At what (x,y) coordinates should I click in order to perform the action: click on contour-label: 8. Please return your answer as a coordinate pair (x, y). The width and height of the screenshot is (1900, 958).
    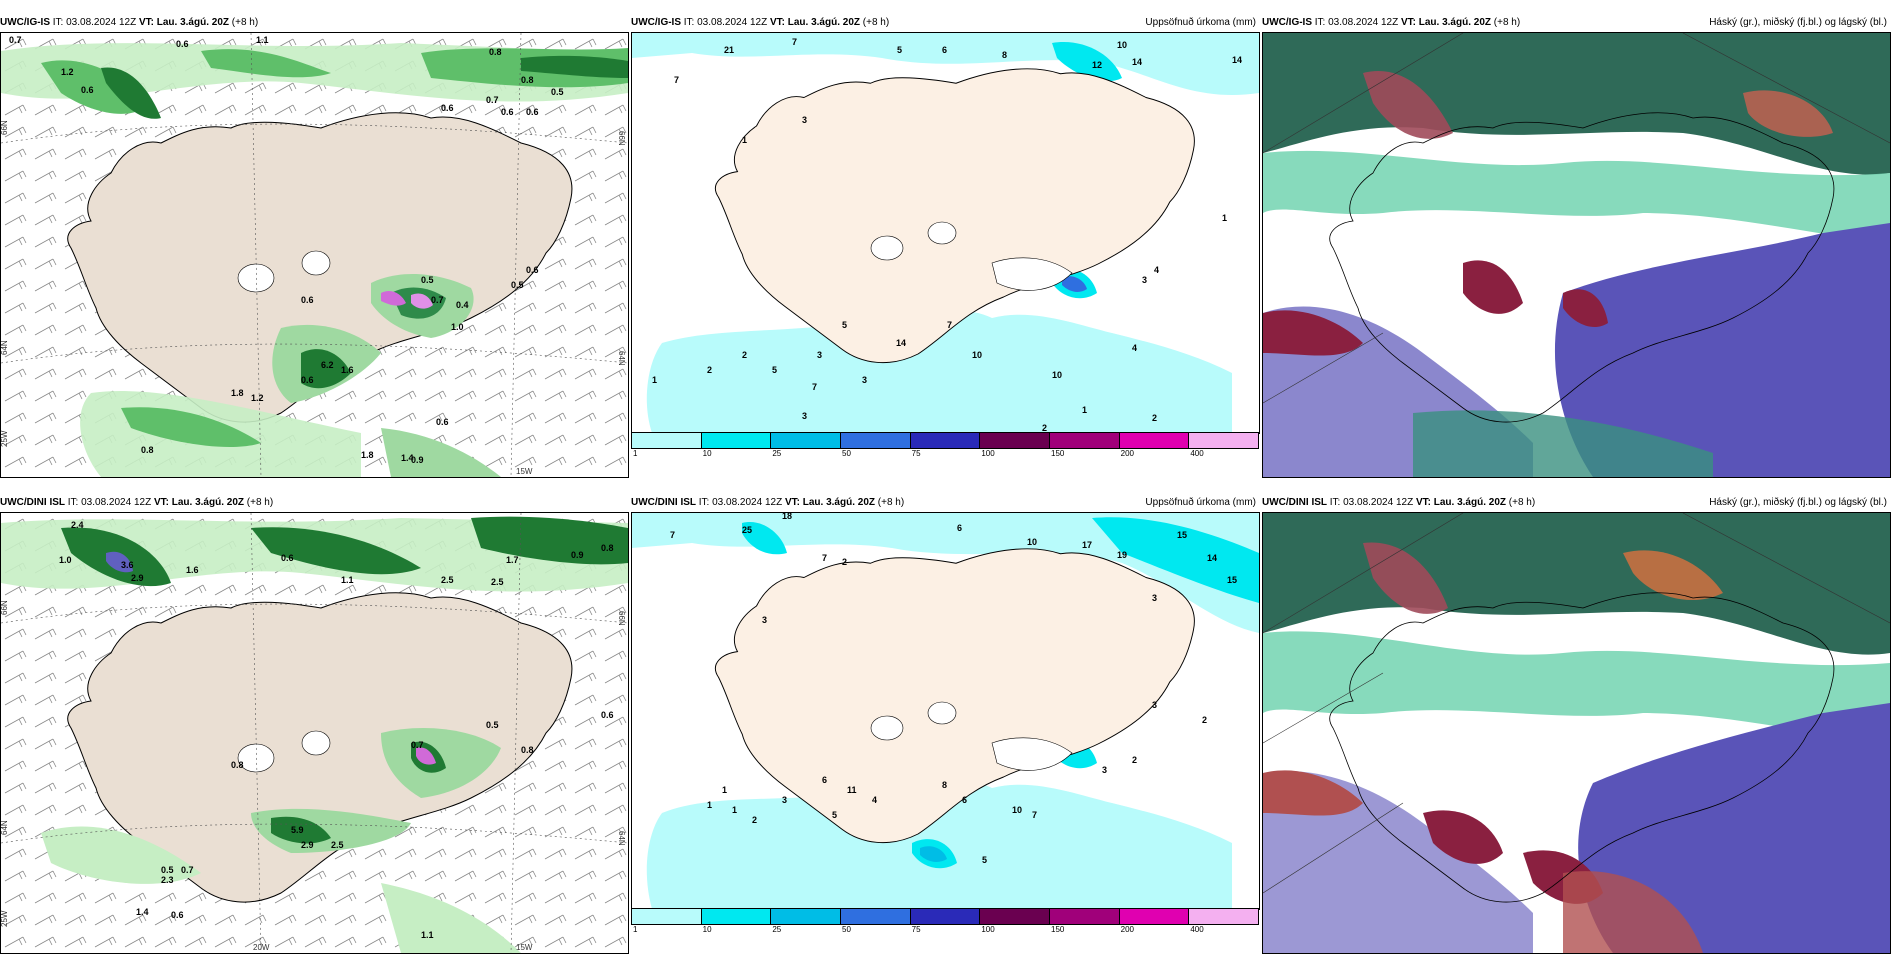
    Looking at the image, I should click on (1004, 55).